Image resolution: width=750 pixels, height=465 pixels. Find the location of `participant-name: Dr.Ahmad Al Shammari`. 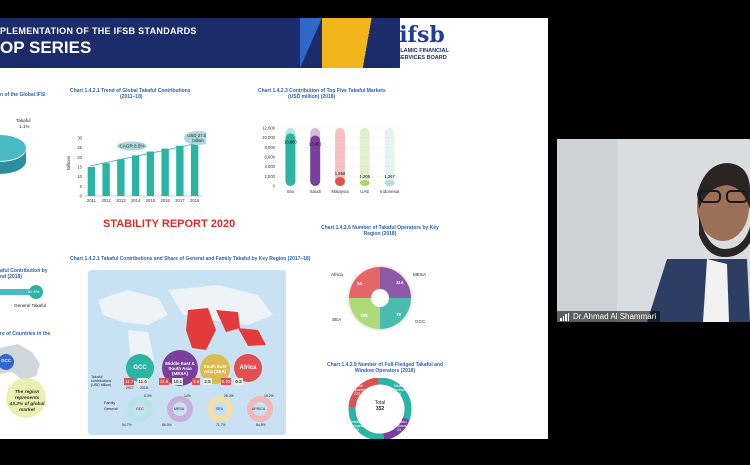

participant-name: Dr.Ahmad Al Shammari is located at coordinates (615, 316).